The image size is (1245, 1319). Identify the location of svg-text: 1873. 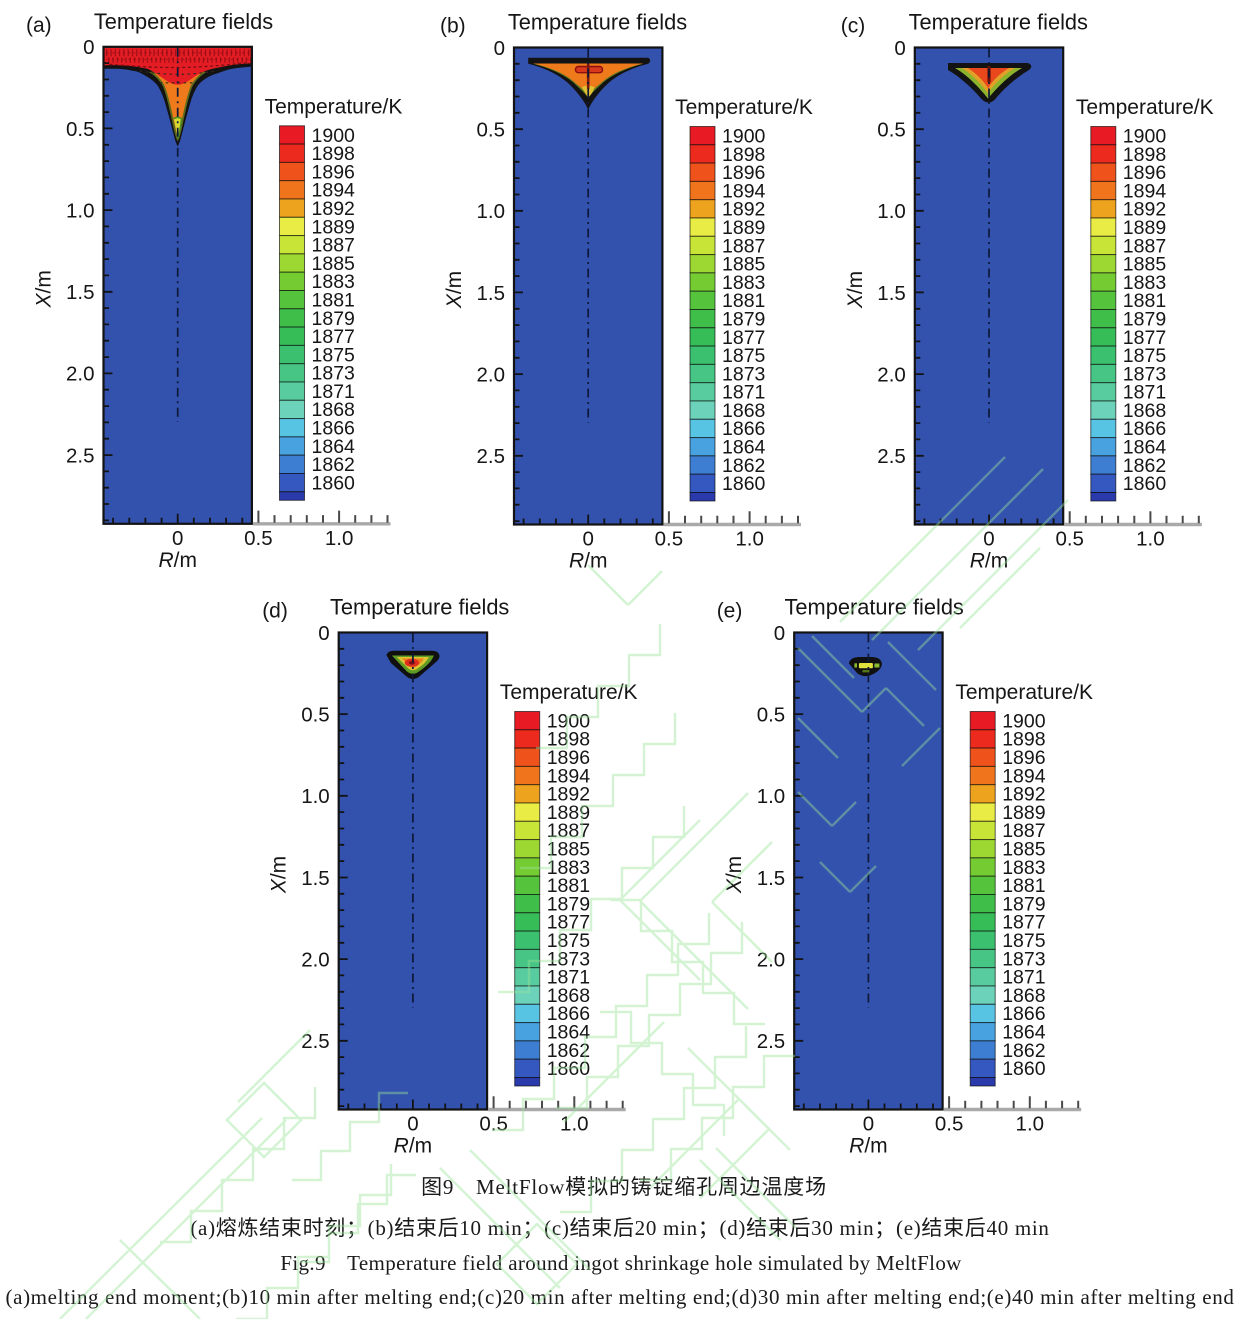
(333, 374).